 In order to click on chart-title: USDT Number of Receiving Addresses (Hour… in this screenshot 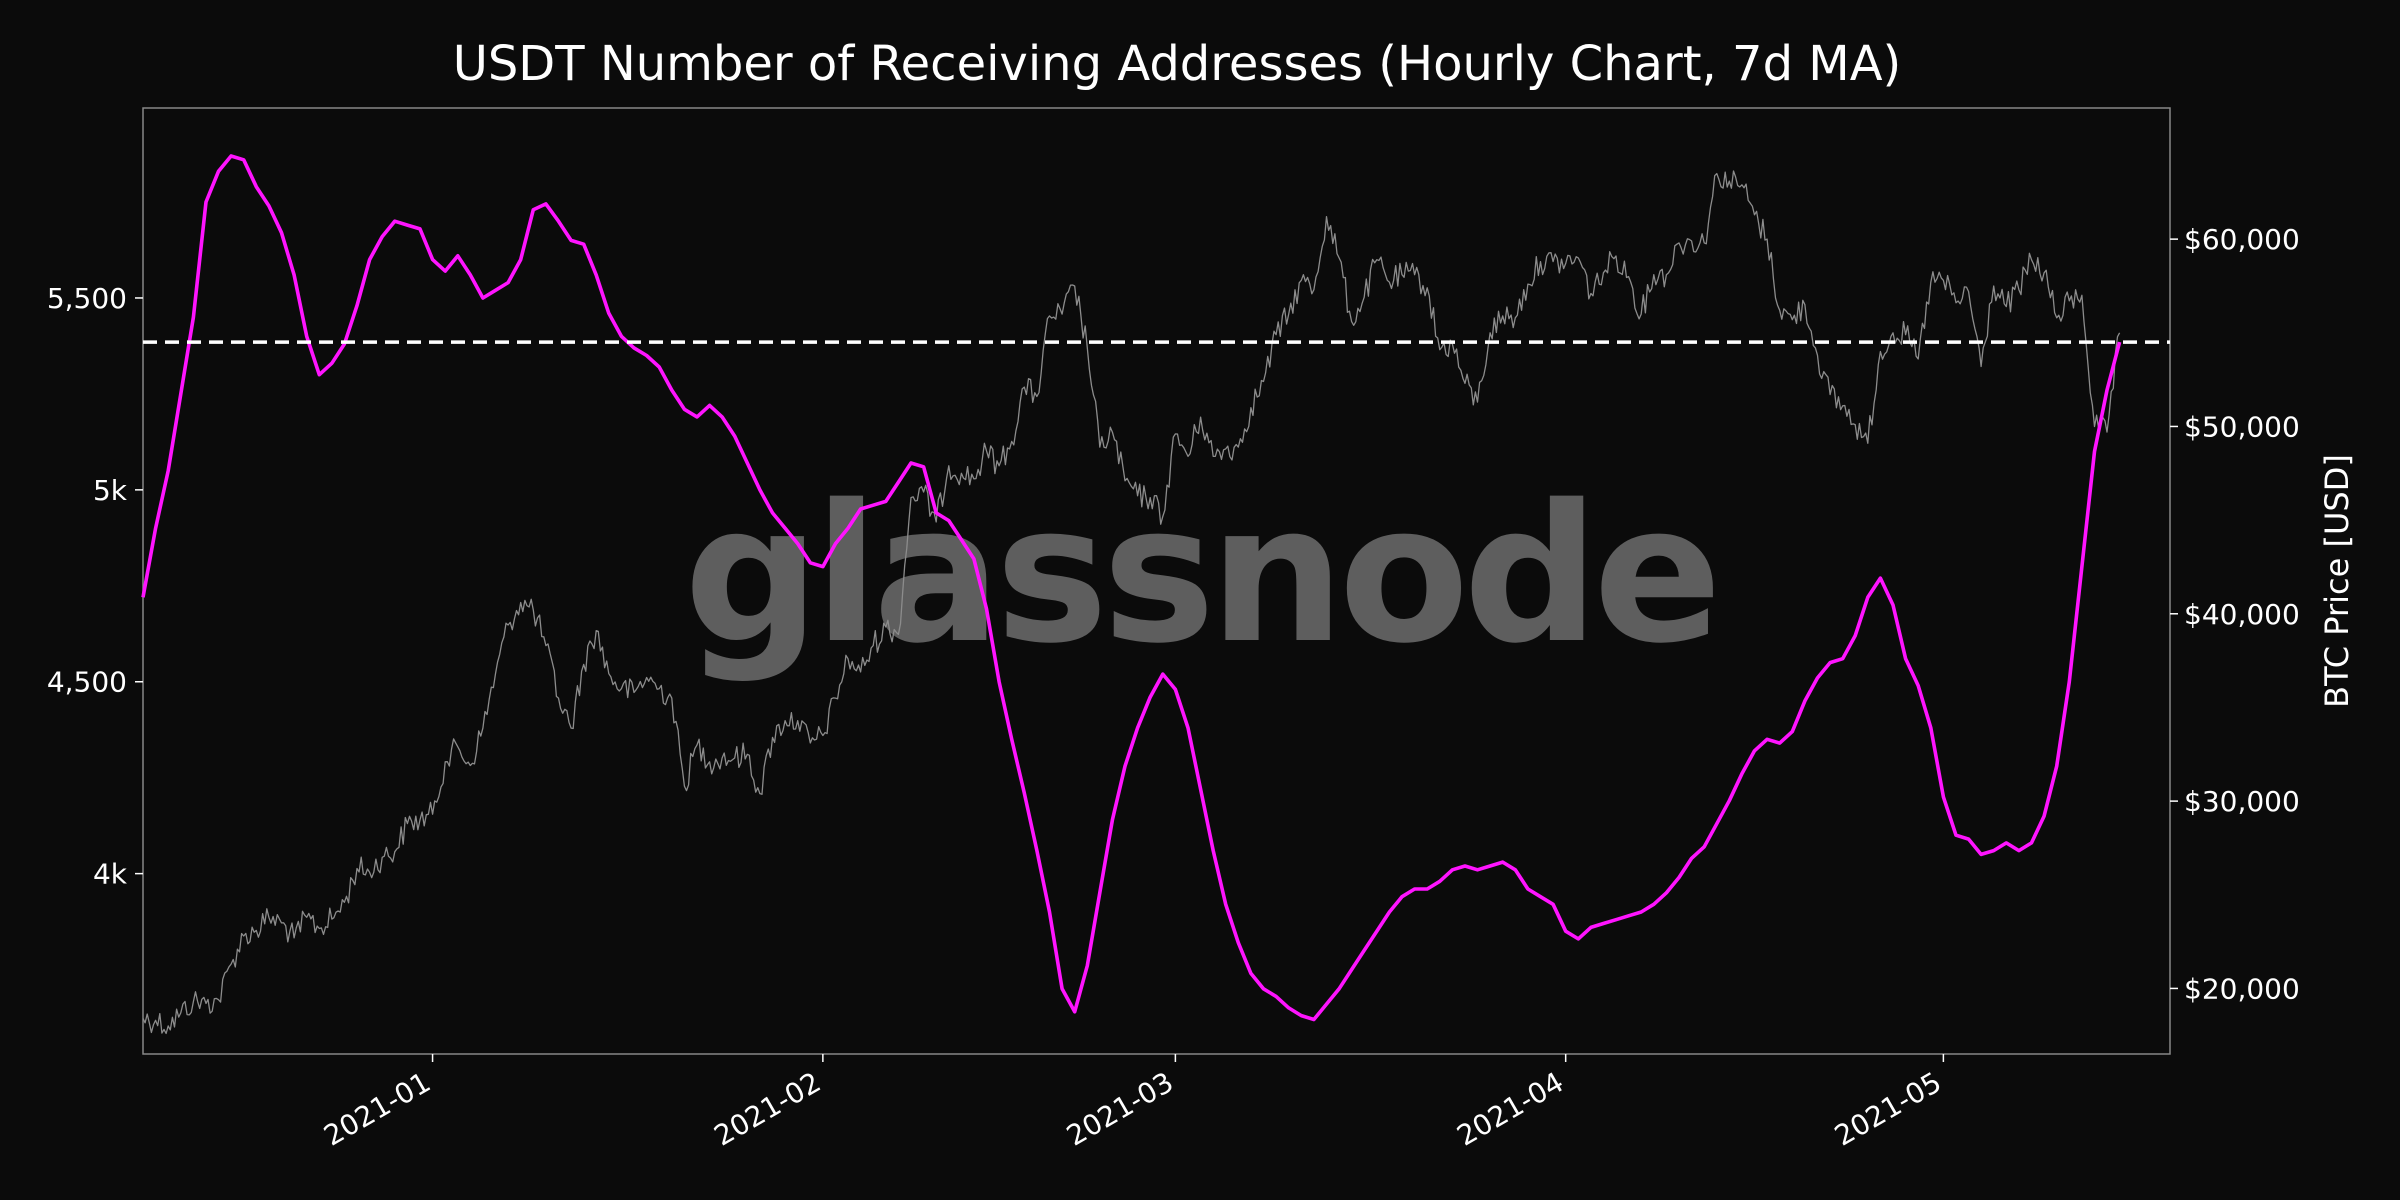, I will do `click(1177, 64)`.